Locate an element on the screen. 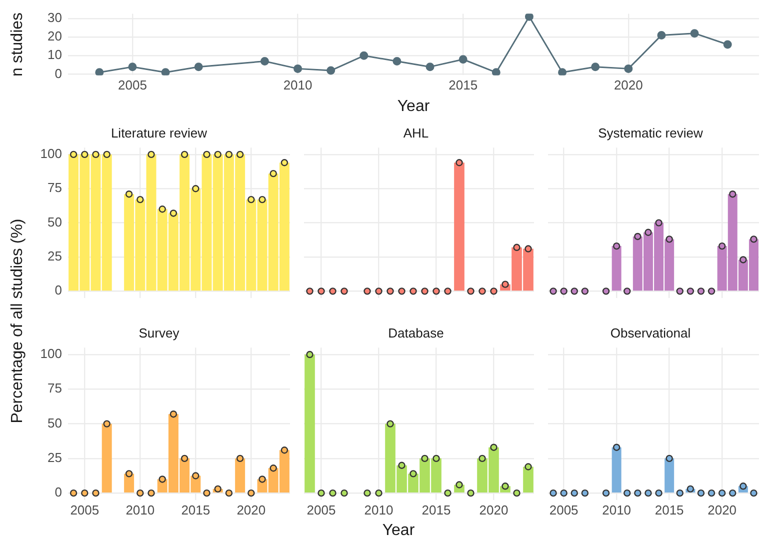  chart-title: Observational is located at coordinates (650, 332).